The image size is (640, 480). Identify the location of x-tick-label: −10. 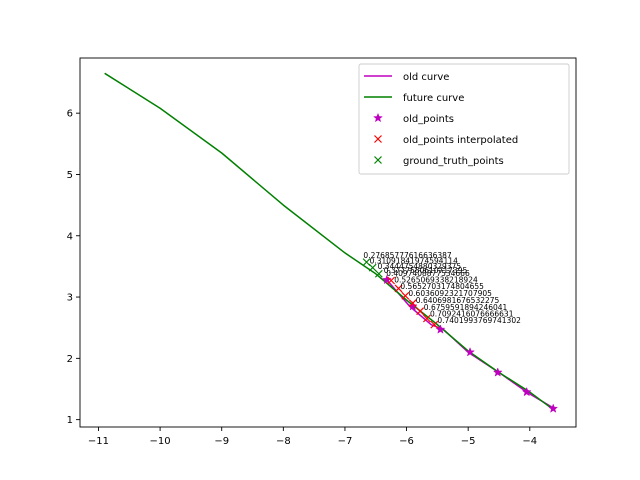
(160, 441).